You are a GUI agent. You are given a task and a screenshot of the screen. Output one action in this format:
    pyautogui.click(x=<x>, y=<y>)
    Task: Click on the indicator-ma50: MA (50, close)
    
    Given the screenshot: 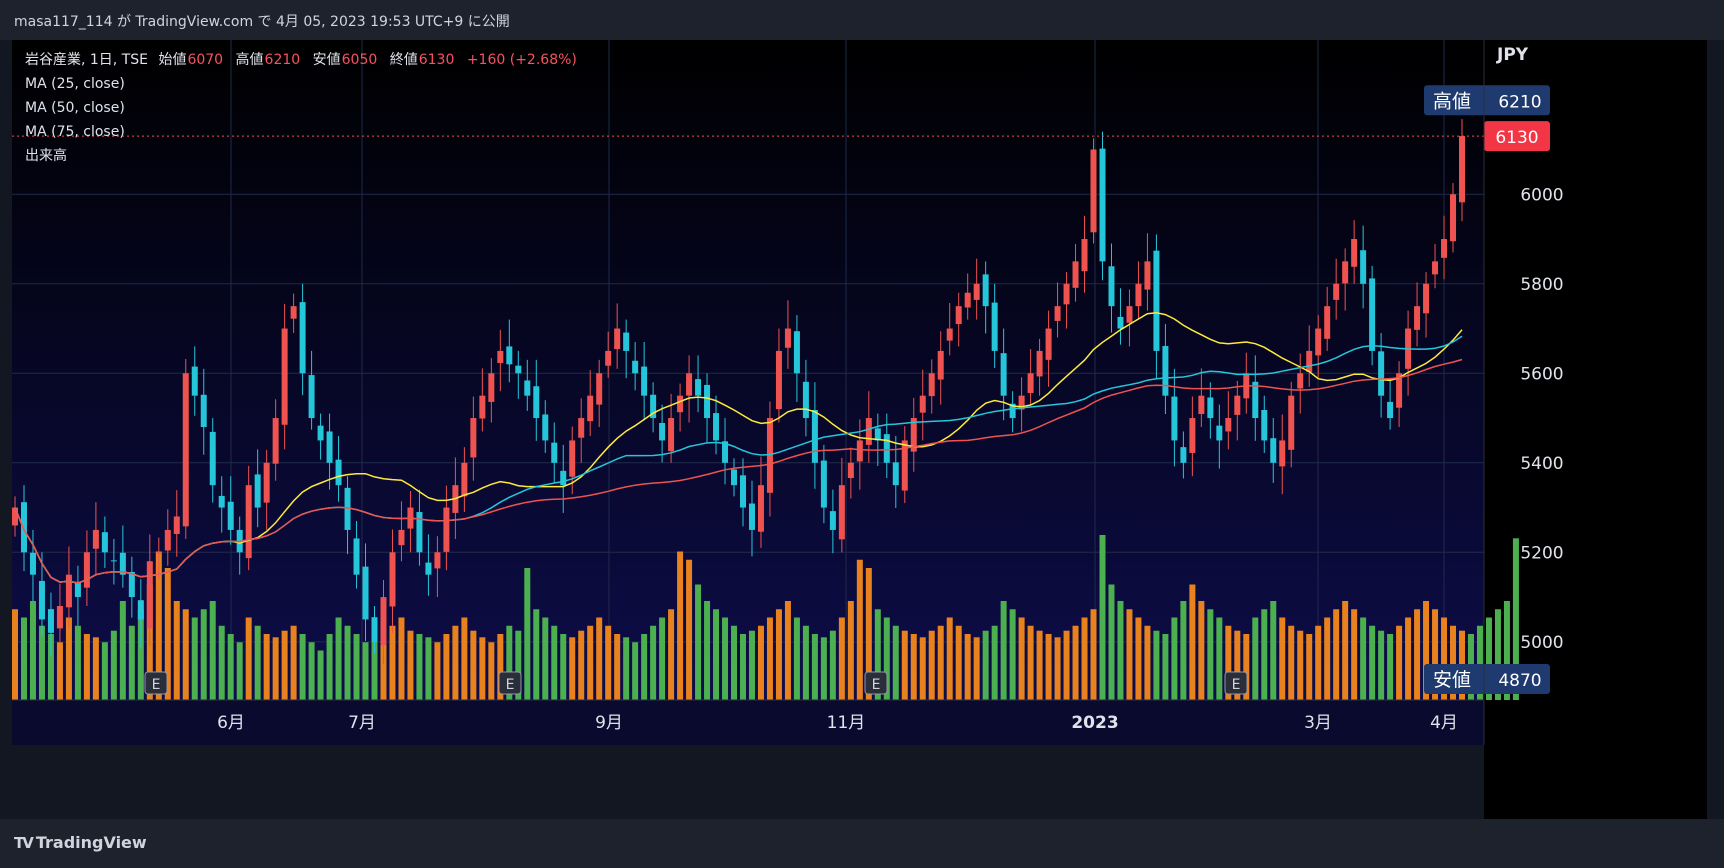 What is the action you would take?
    pyautogui.click(x=75, y=108)
    